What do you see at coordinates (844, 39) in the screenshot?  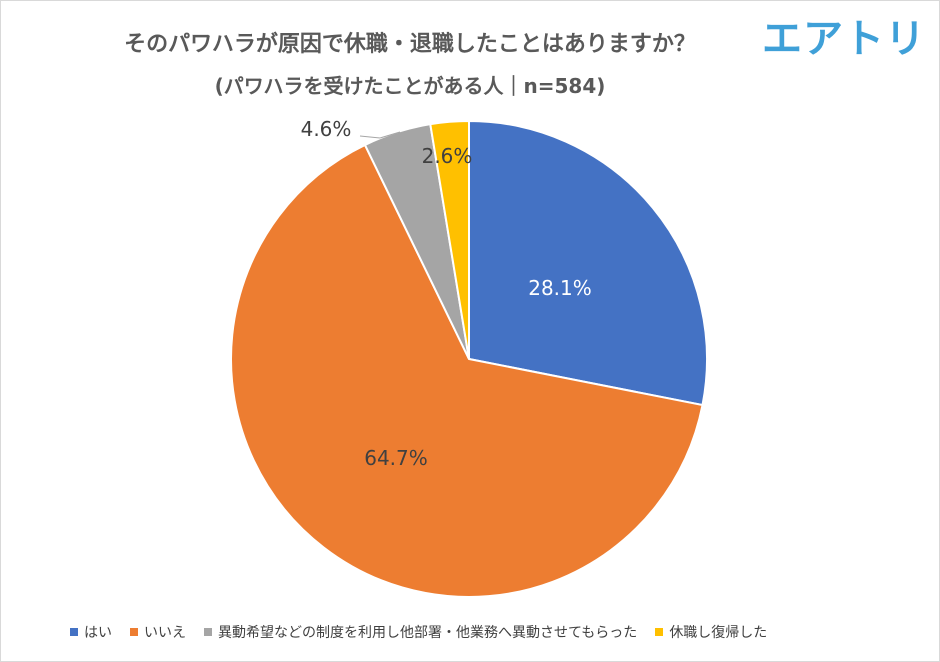 I see `brand-logo: エアトリ` at bounding box center [844, 39].